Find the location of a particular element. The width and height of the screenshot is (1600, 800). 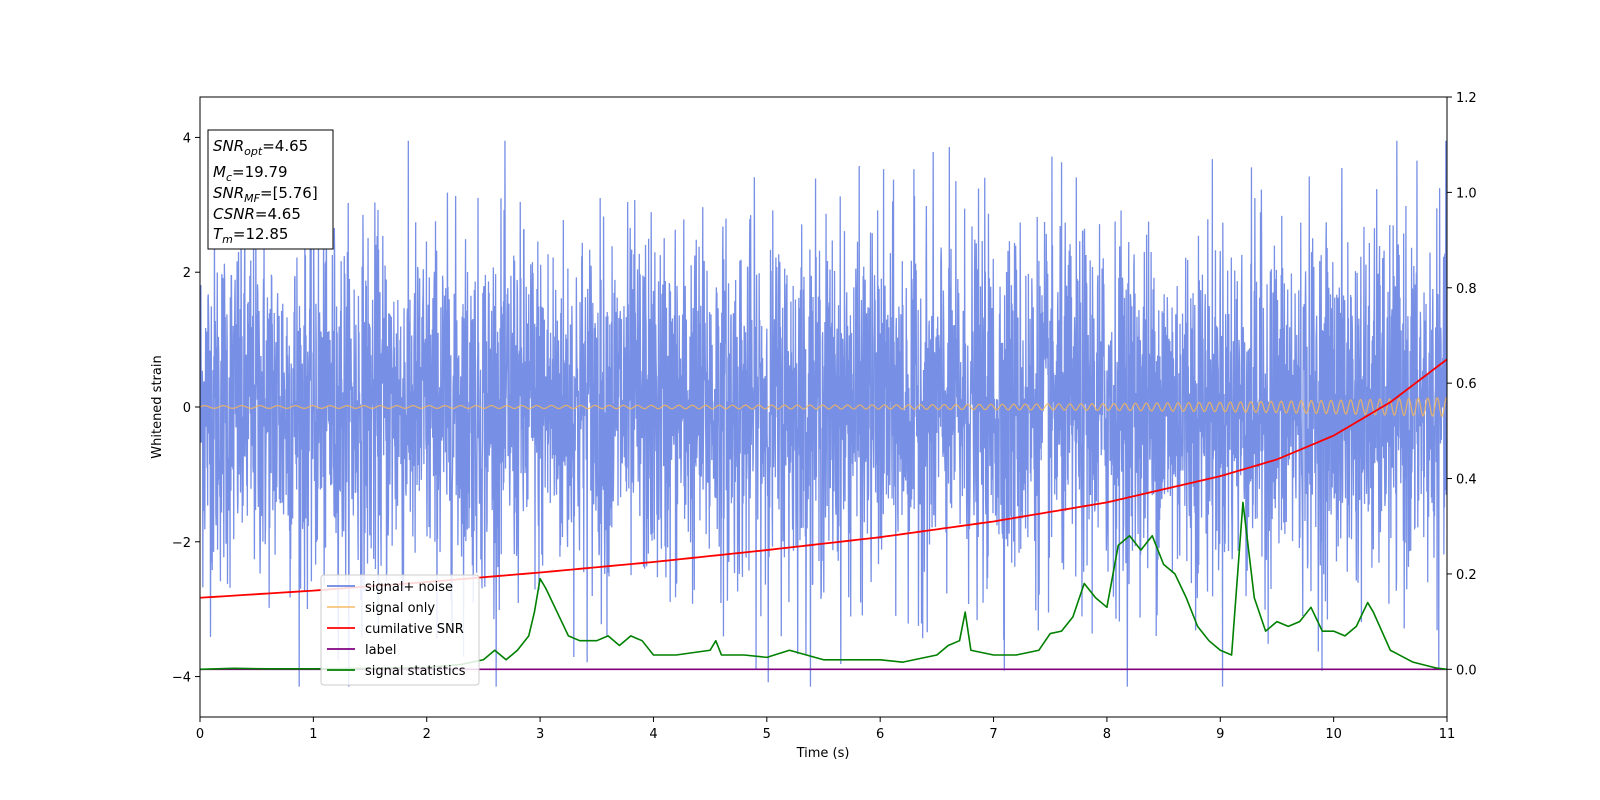

x-tick-label: 7 is located at coordinates (993, 734).